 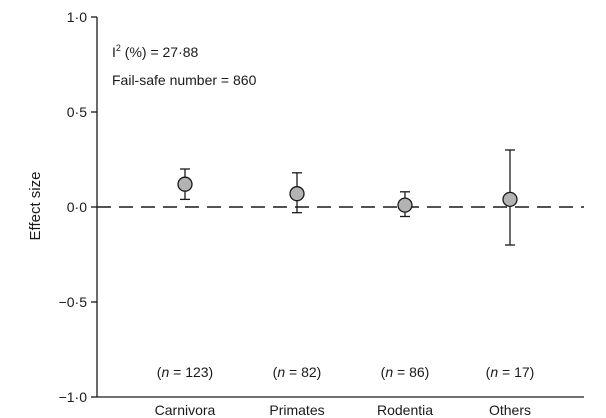 I want to click on n-label-open-primates: (, so click(x=275, y=372).